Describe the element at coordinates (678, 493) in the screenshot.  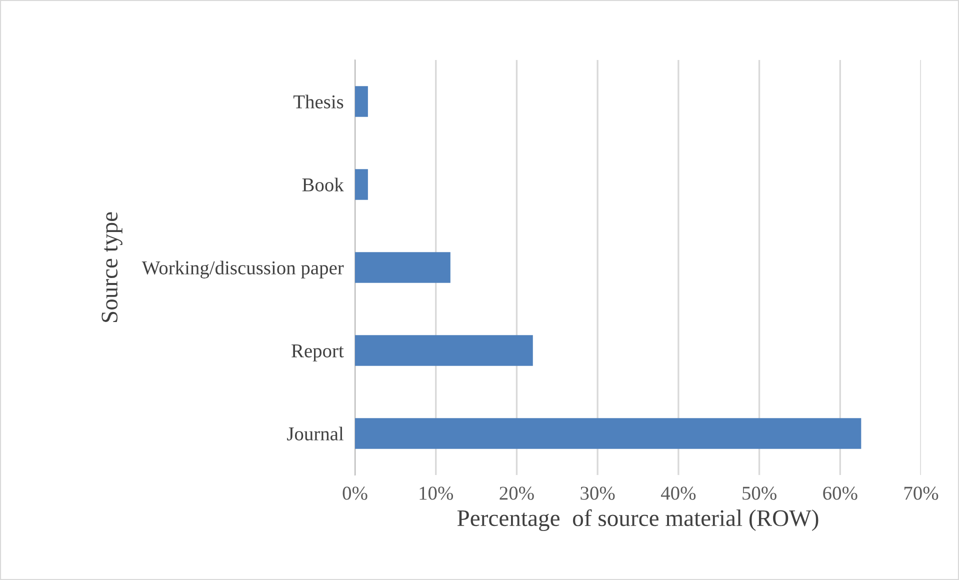
I see `x-tick-label: 40%` at that location.